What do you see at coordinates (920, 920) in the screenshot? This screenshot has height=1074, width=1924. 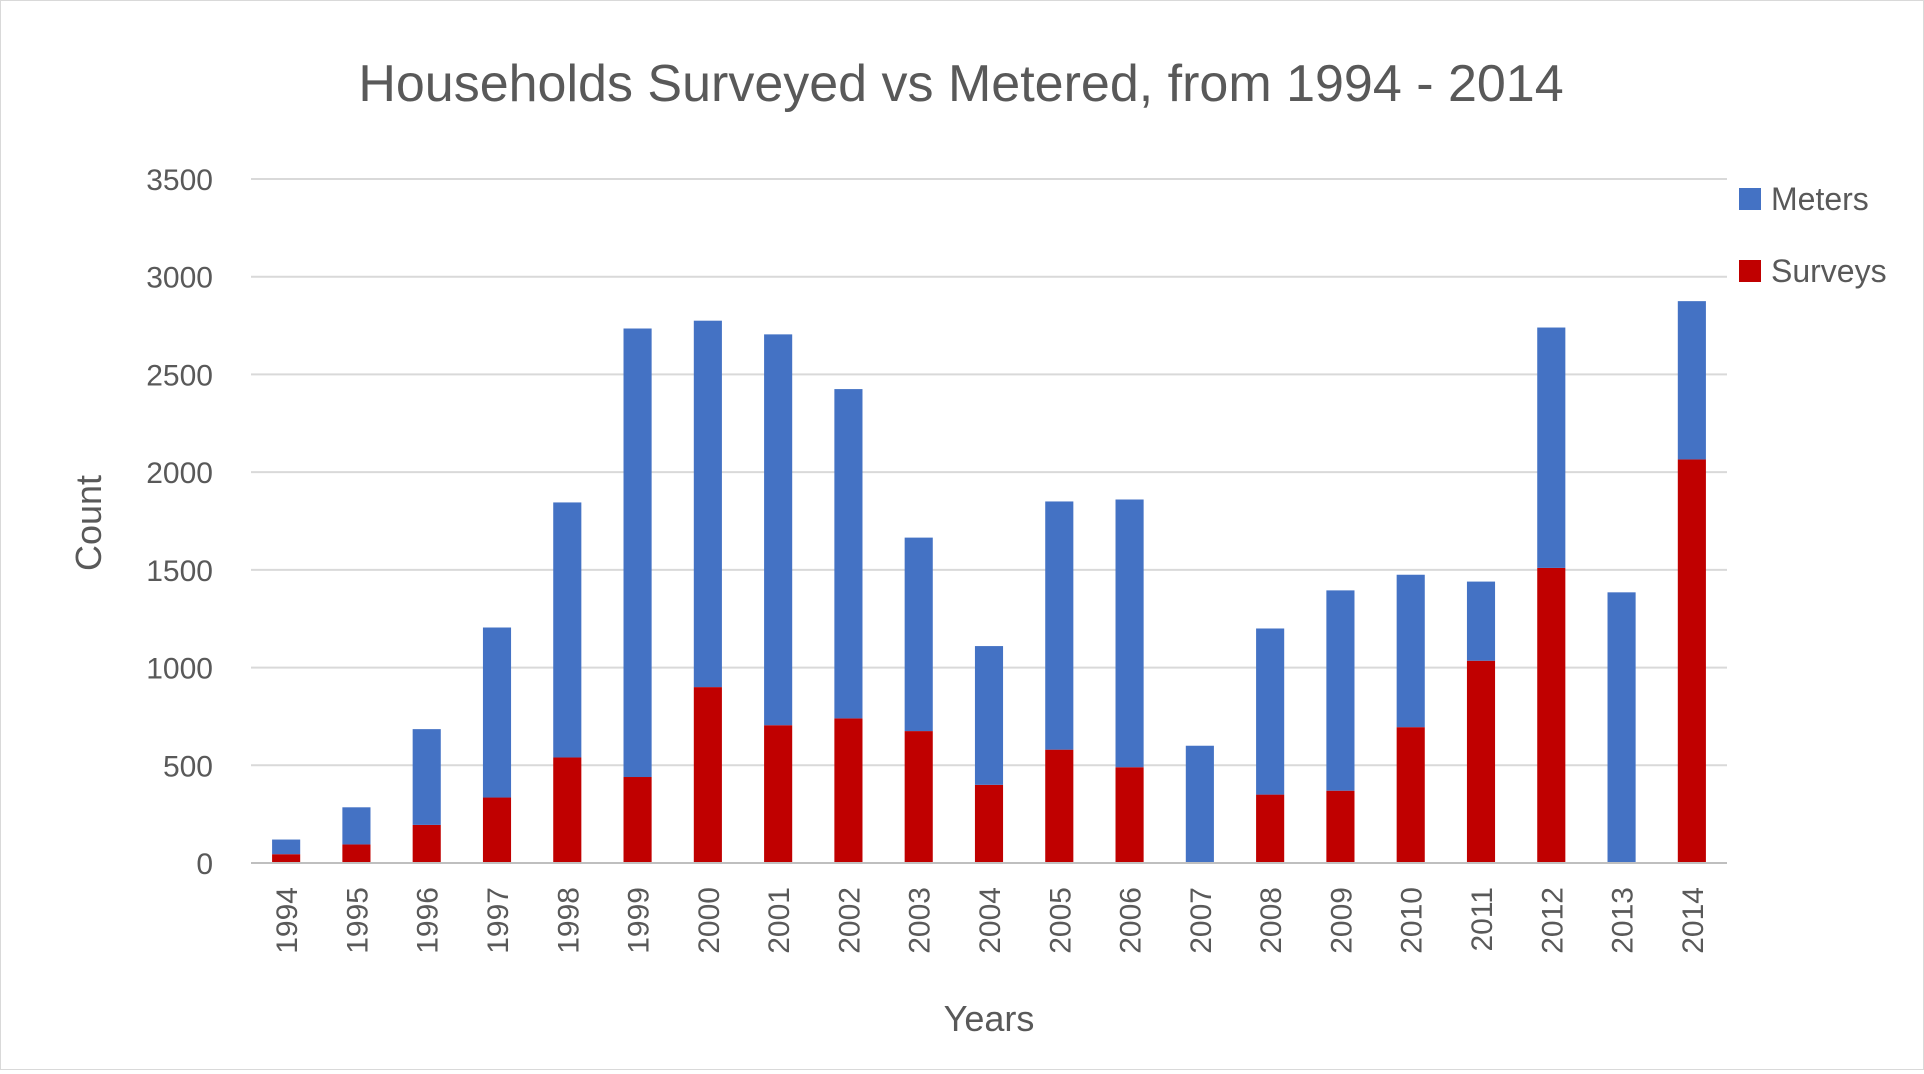 I see `x-tick-label: 2003` at bounding box center [920, 920].